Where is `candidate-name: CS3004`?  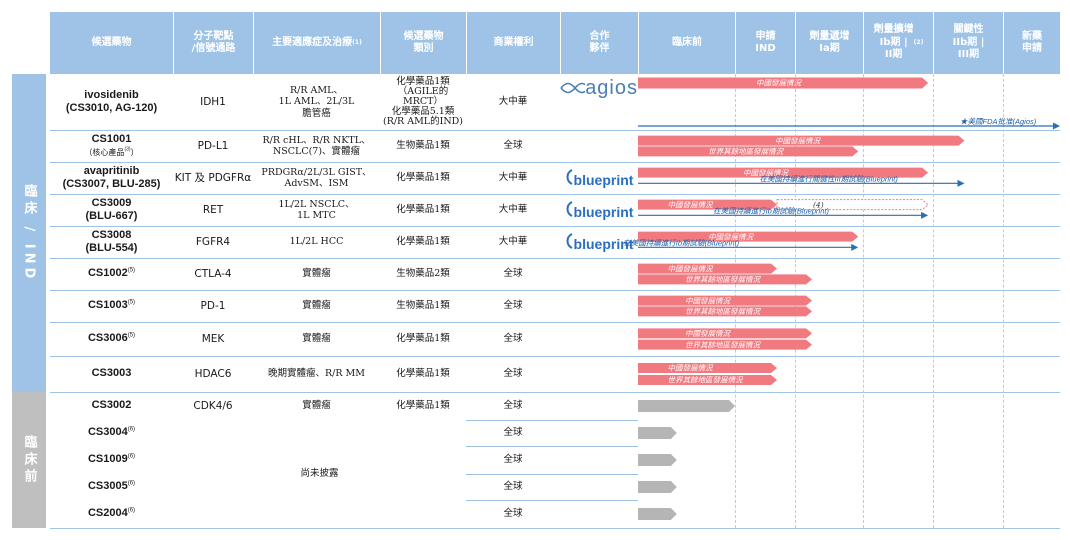
candidate-name: CS3004 is located at coordinates (107, 432).